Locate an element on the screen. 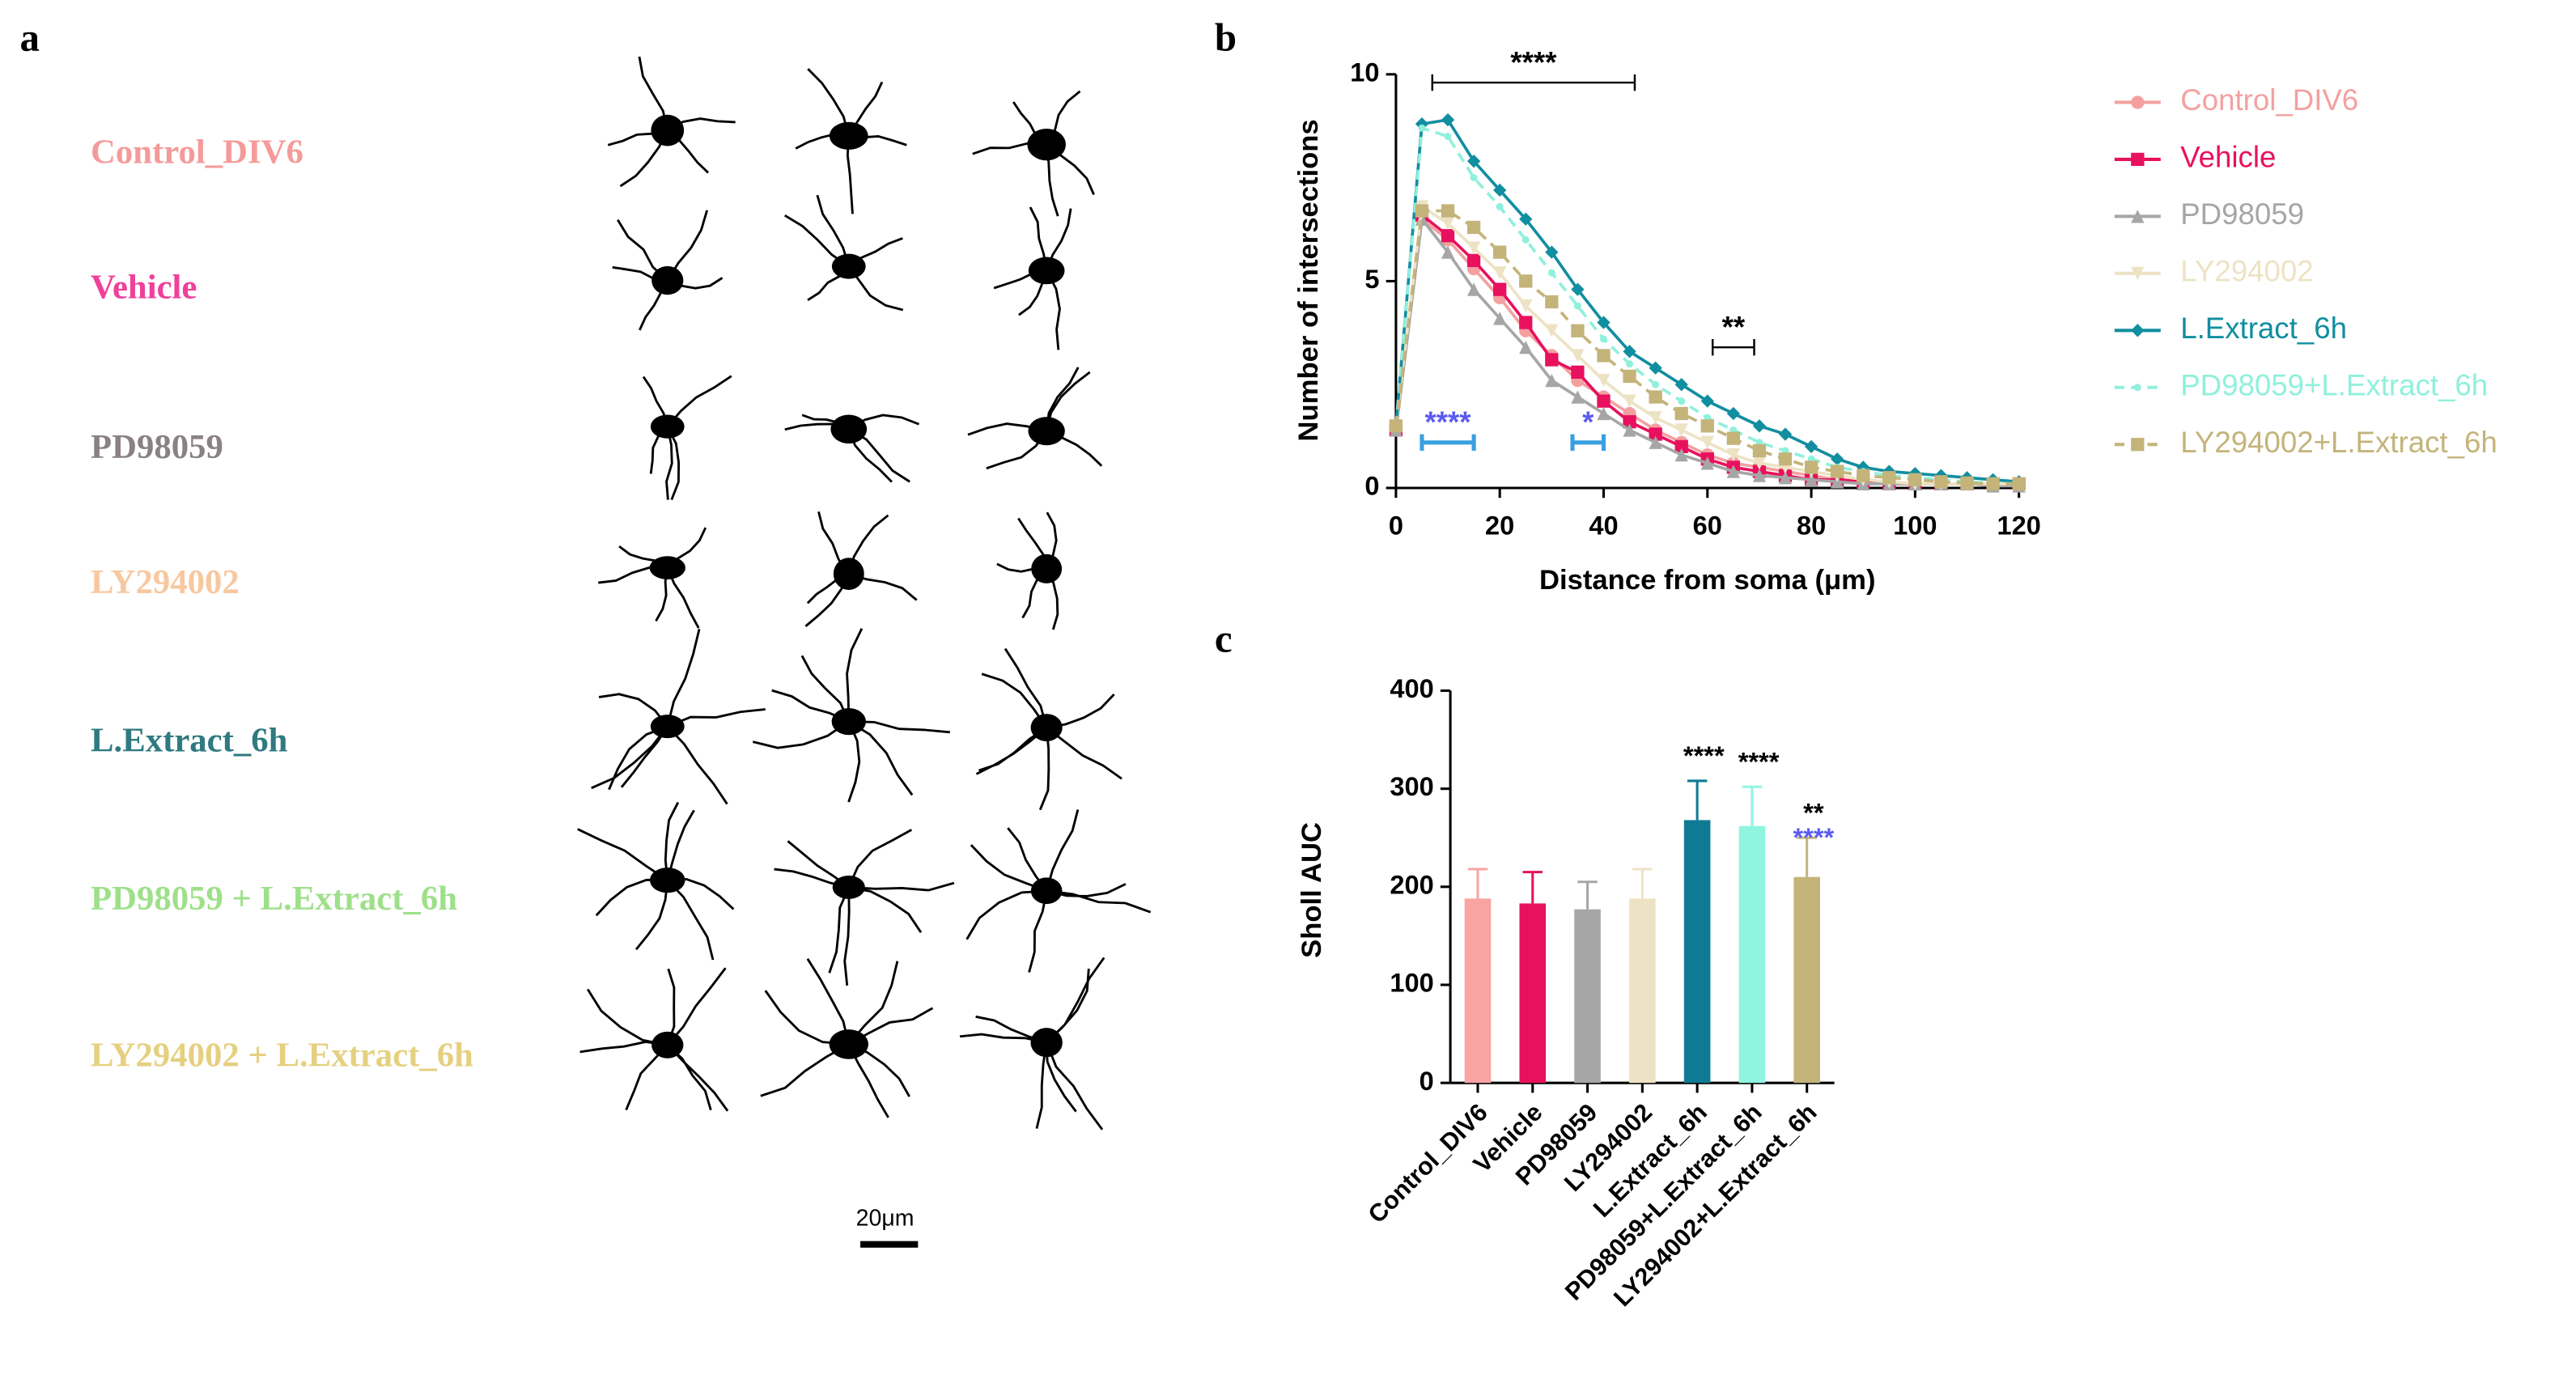 The height and width of the screenshot is (1383, 2576). panel-label: b is located at coordinates (1226, 37).